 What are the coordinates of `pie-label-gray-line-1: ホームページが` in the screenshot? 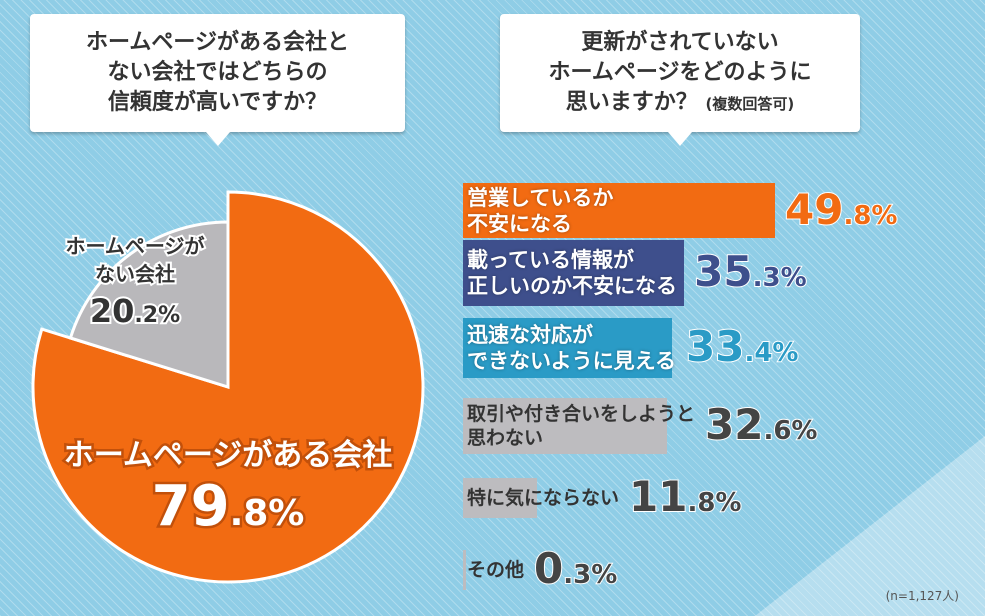 It's located at (135, 246).